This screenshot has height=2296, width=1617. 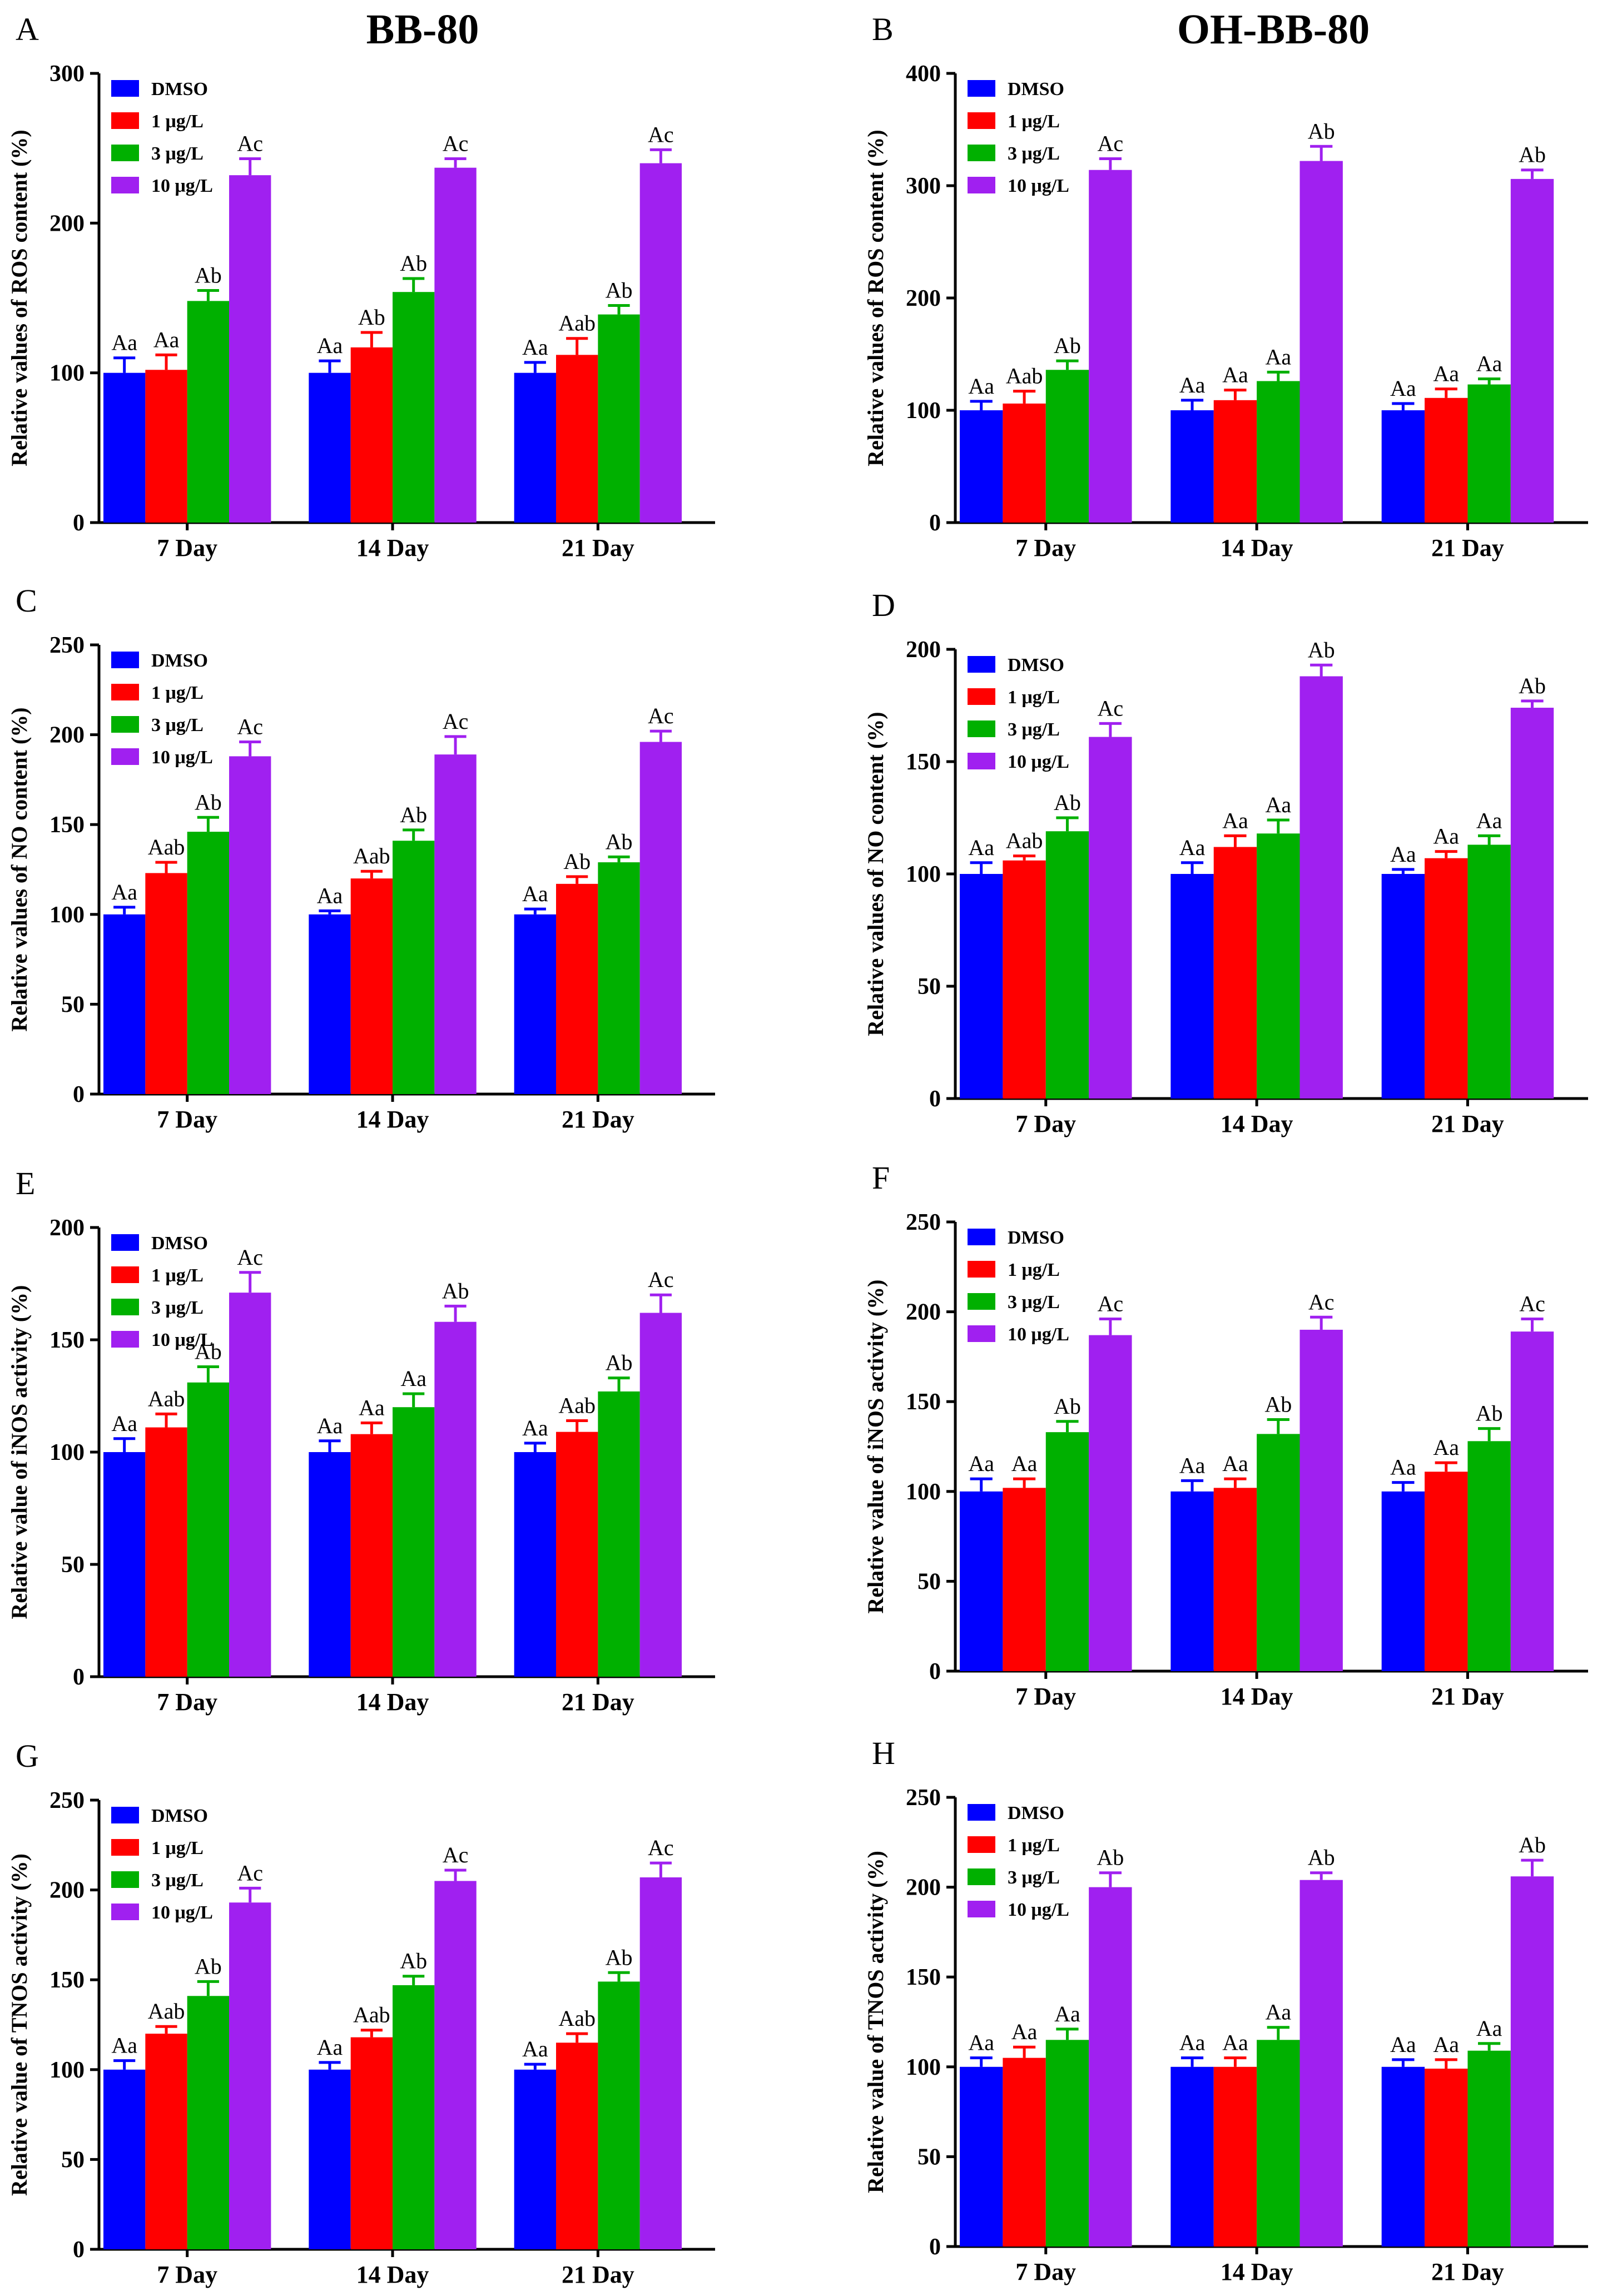 I want to click on x-tick-label: 7 Day, so click(x=1045, y=2271).